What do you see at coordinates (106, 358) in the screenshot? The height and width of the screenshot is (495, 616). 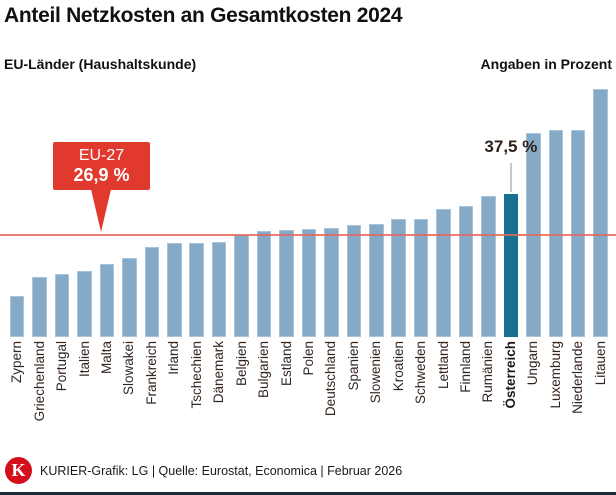 I see `xlabel-malta: Malta` at bounding box center [106, 358].